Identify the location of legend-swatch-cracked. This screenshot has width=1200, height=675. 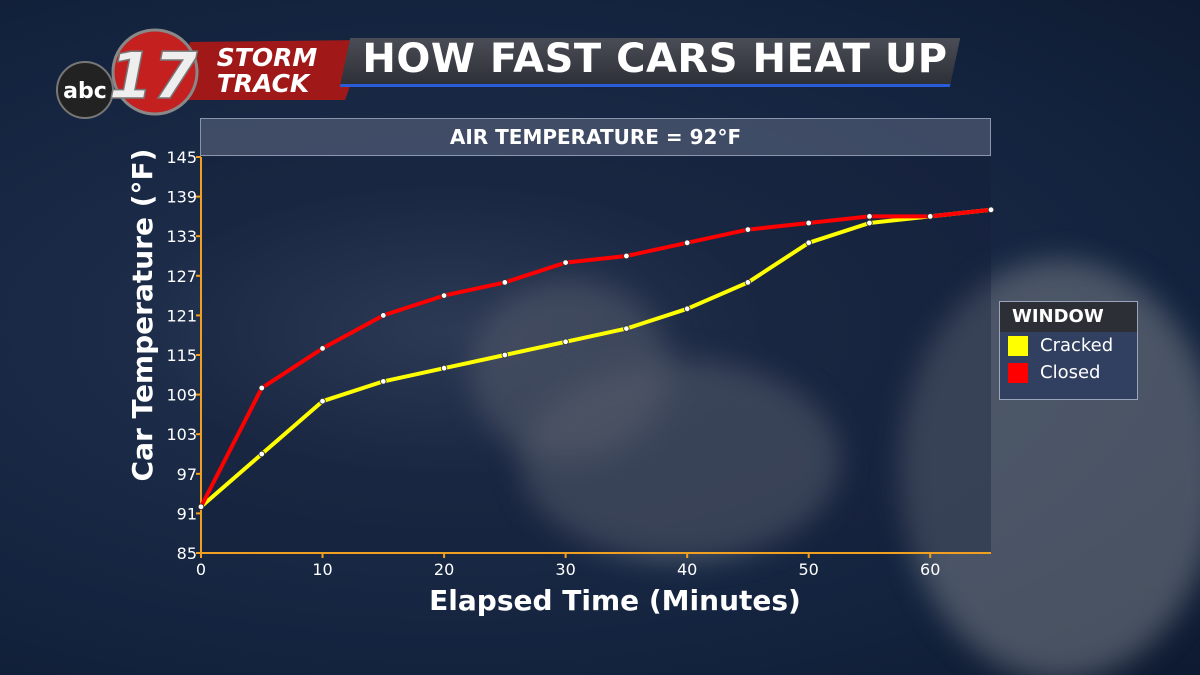
(1018, 345).